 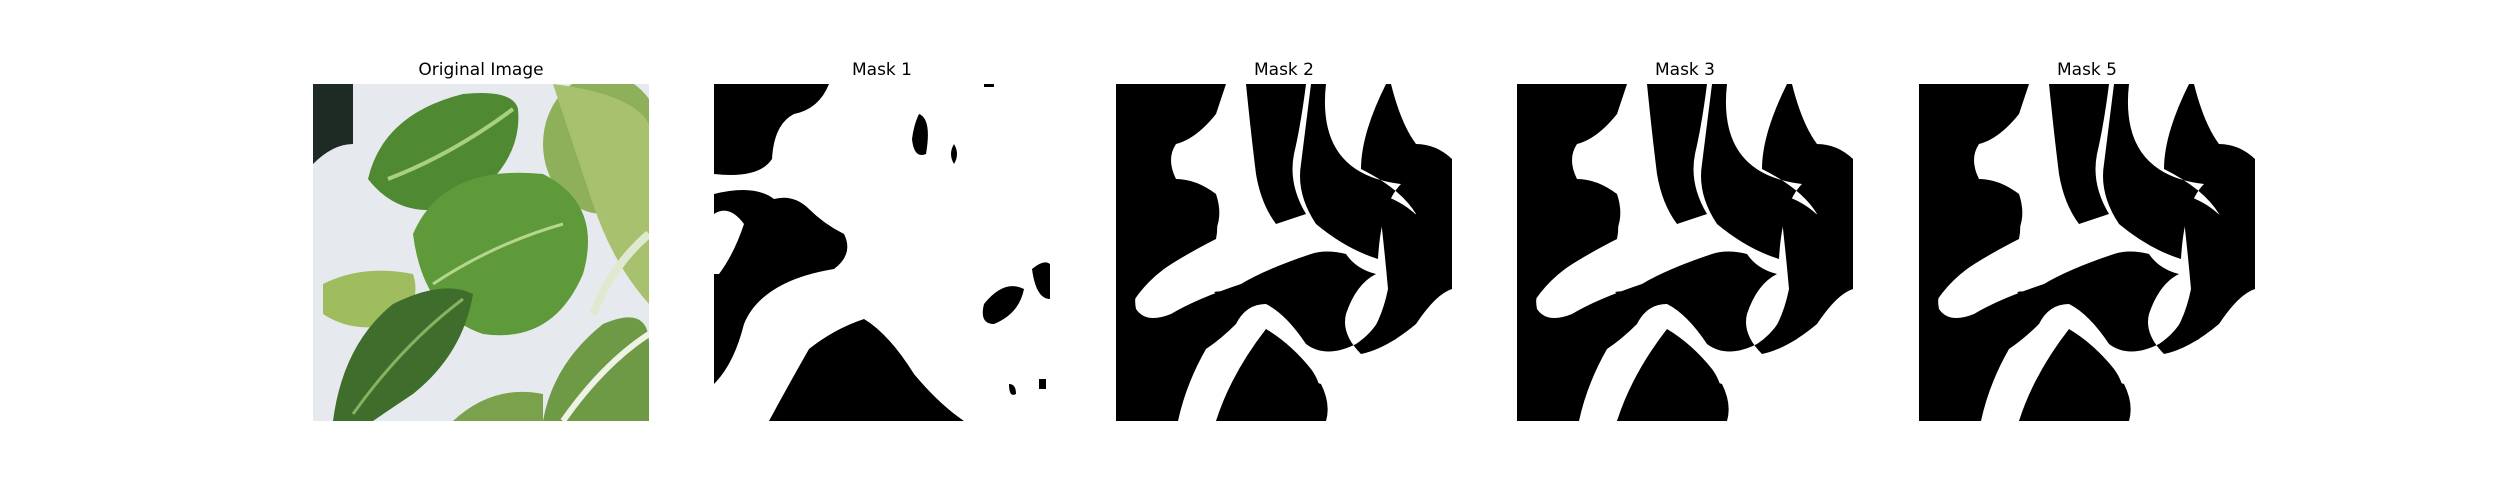 What do you see at coordinates (1283, 70) in the screenshot?
I see `panel-title: Mask 2` at bounding box center [1283, 70].